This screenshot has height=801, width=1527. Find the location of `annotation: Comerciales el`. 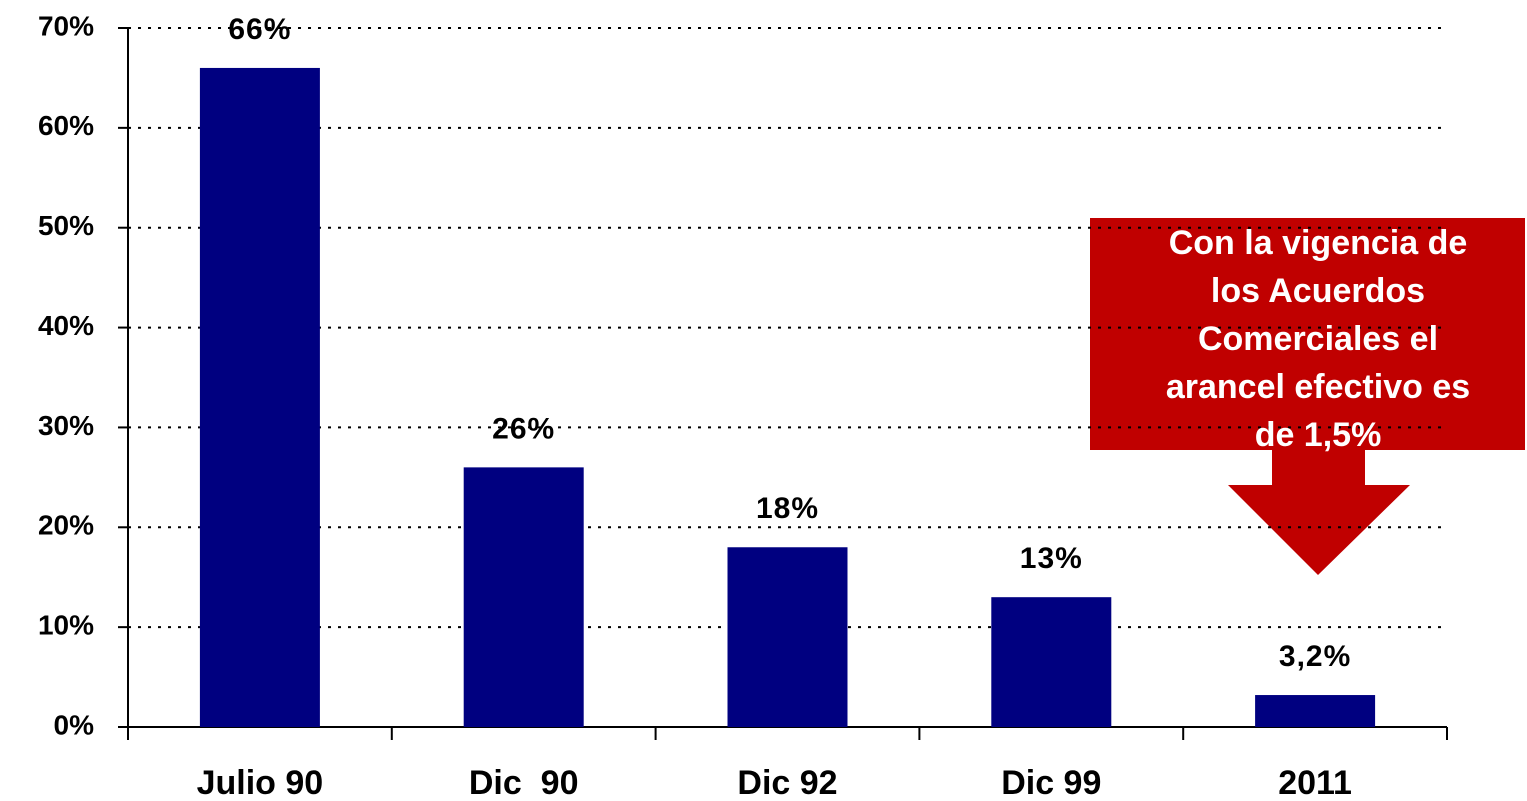

annotation: Comerciales el is located at coordinates (1318, 339).